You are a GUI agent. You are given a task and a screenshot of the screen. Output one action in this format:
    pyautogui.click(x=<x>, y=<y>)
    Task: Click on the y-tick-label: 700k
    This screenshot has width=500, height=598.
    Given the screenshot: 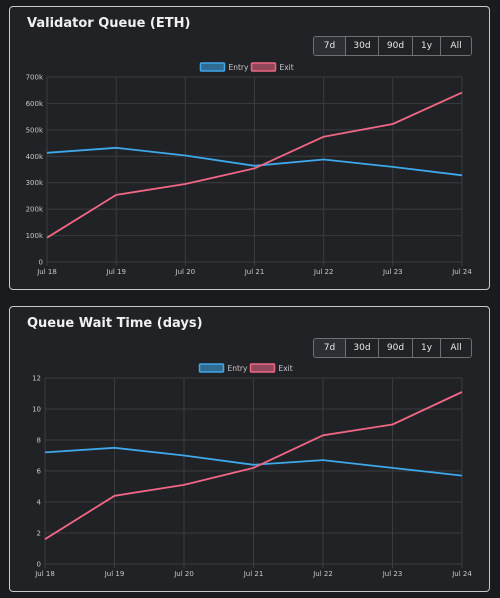 What is the action you would take?
    pyautogui.click(x=35, y=78)
    